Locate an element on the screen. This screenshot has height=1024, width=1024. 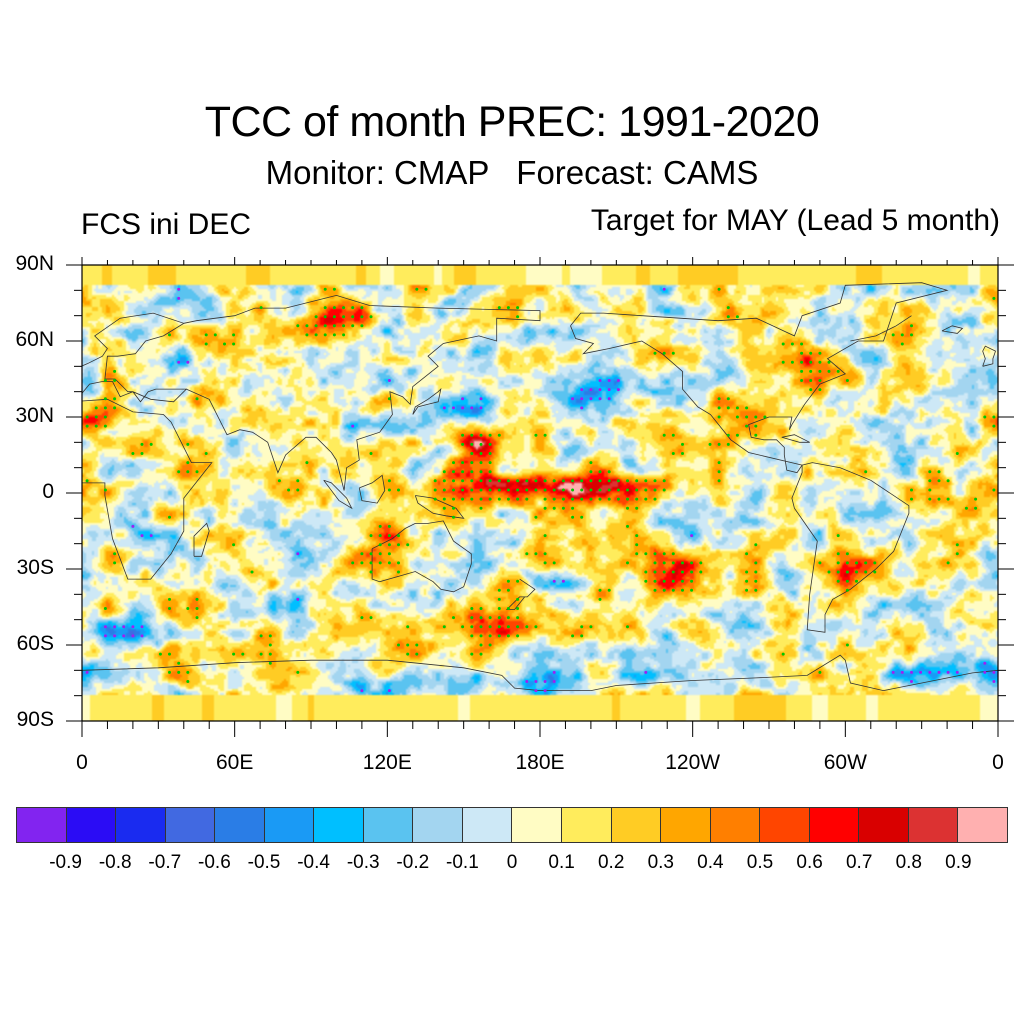
colorbar-label: -0.1 is located at coordinates (462, 862).